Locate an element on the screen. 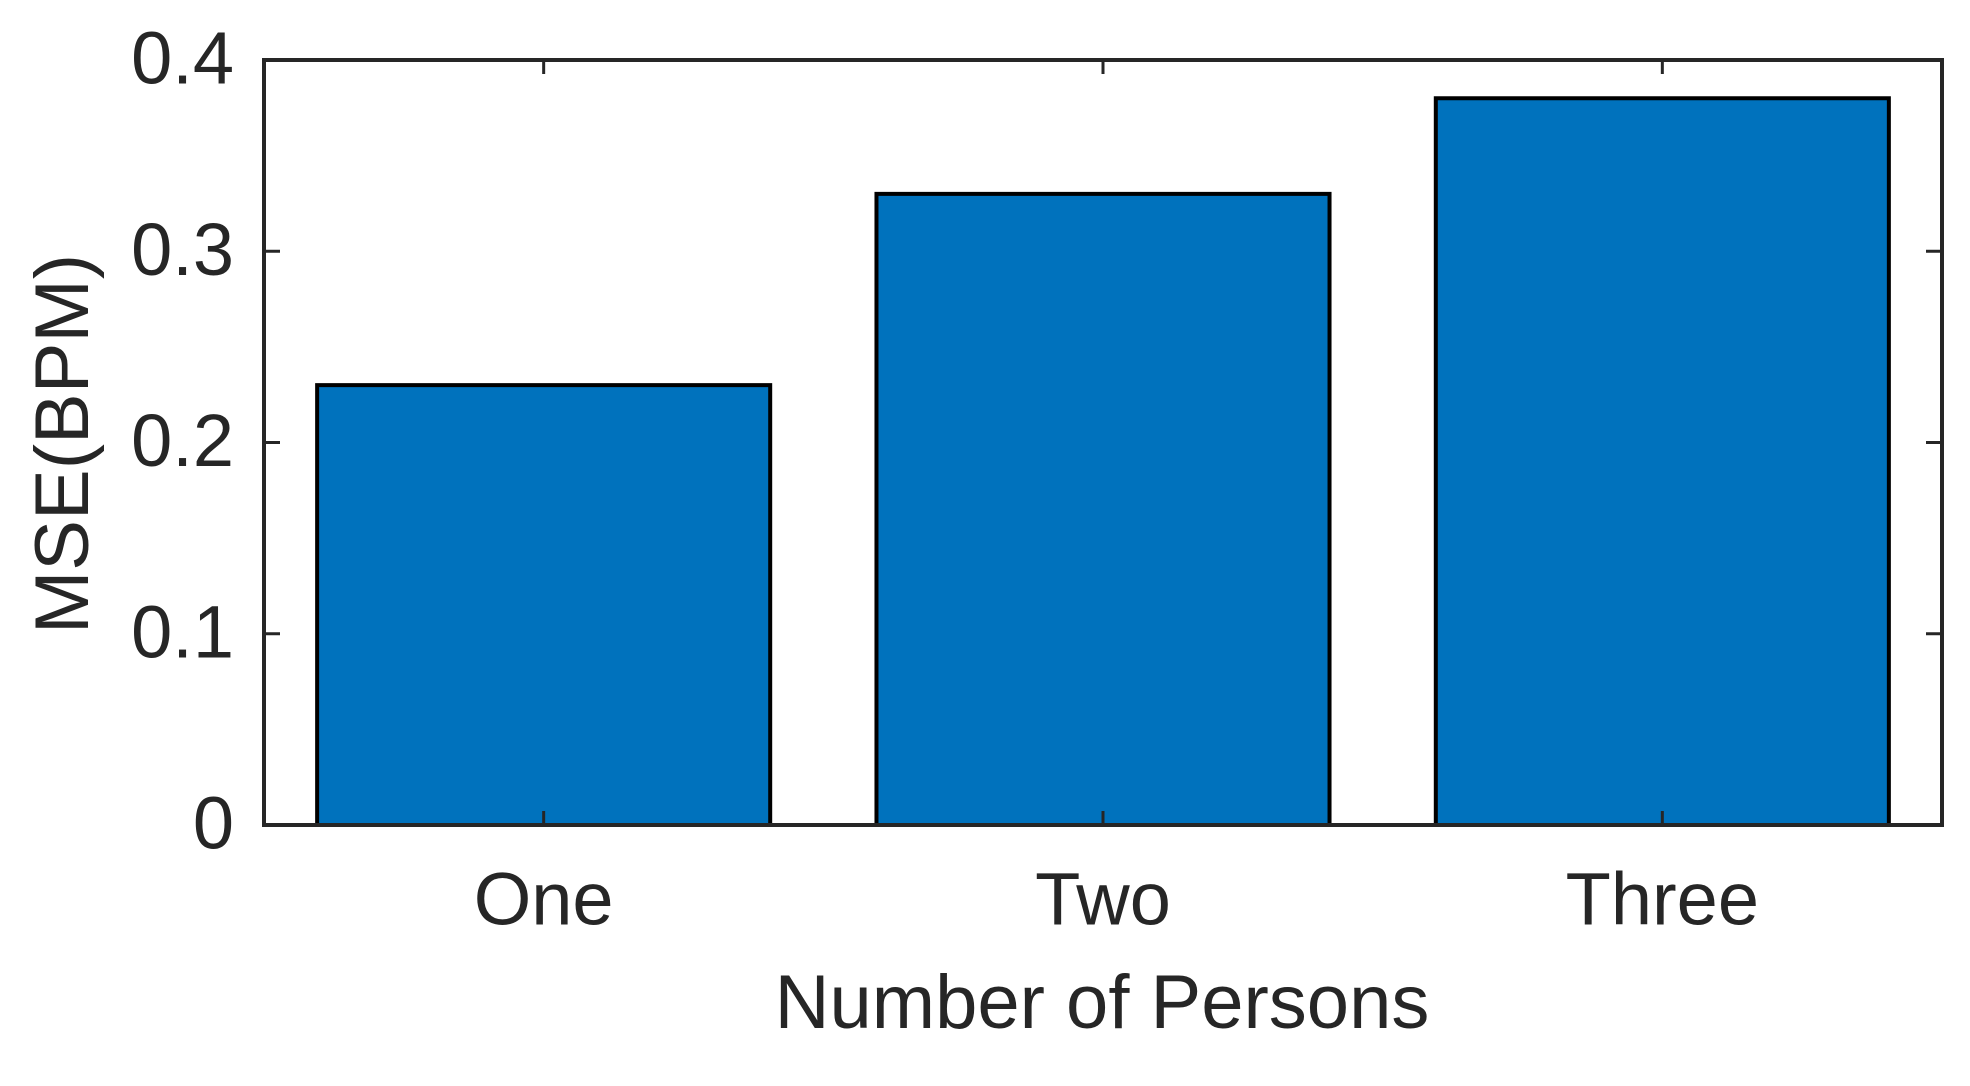  y-tick-label: 0.1 is located at coordinates (182, 631).